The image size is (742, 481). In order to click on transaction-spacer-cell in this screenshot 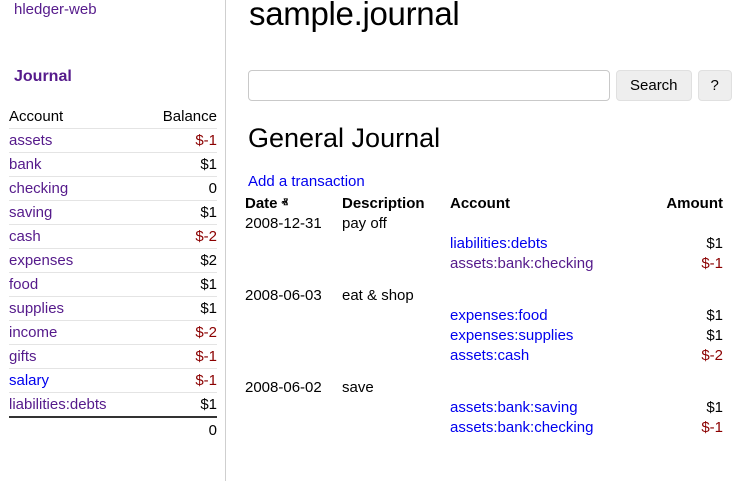, I will do `click(484, 372)`.